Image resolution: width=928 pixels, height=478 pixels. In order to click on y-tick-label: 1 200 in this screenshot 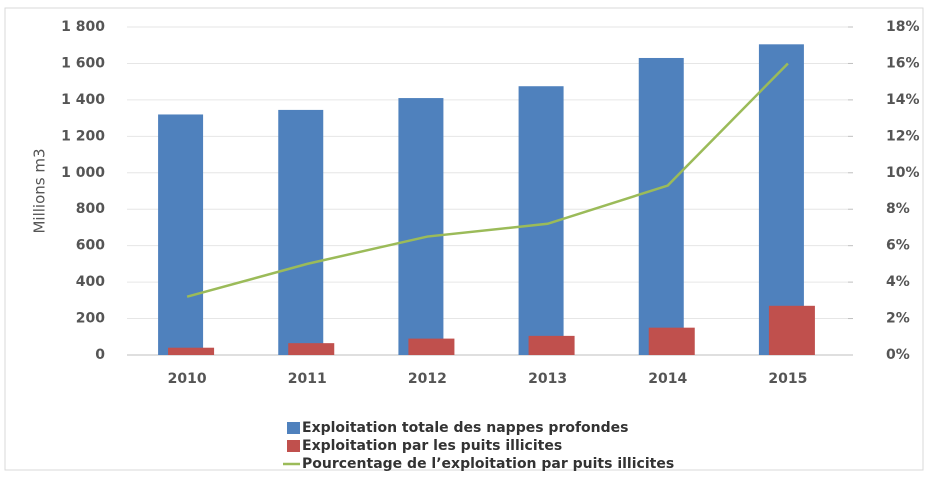, I will do `click(83, 136)`.